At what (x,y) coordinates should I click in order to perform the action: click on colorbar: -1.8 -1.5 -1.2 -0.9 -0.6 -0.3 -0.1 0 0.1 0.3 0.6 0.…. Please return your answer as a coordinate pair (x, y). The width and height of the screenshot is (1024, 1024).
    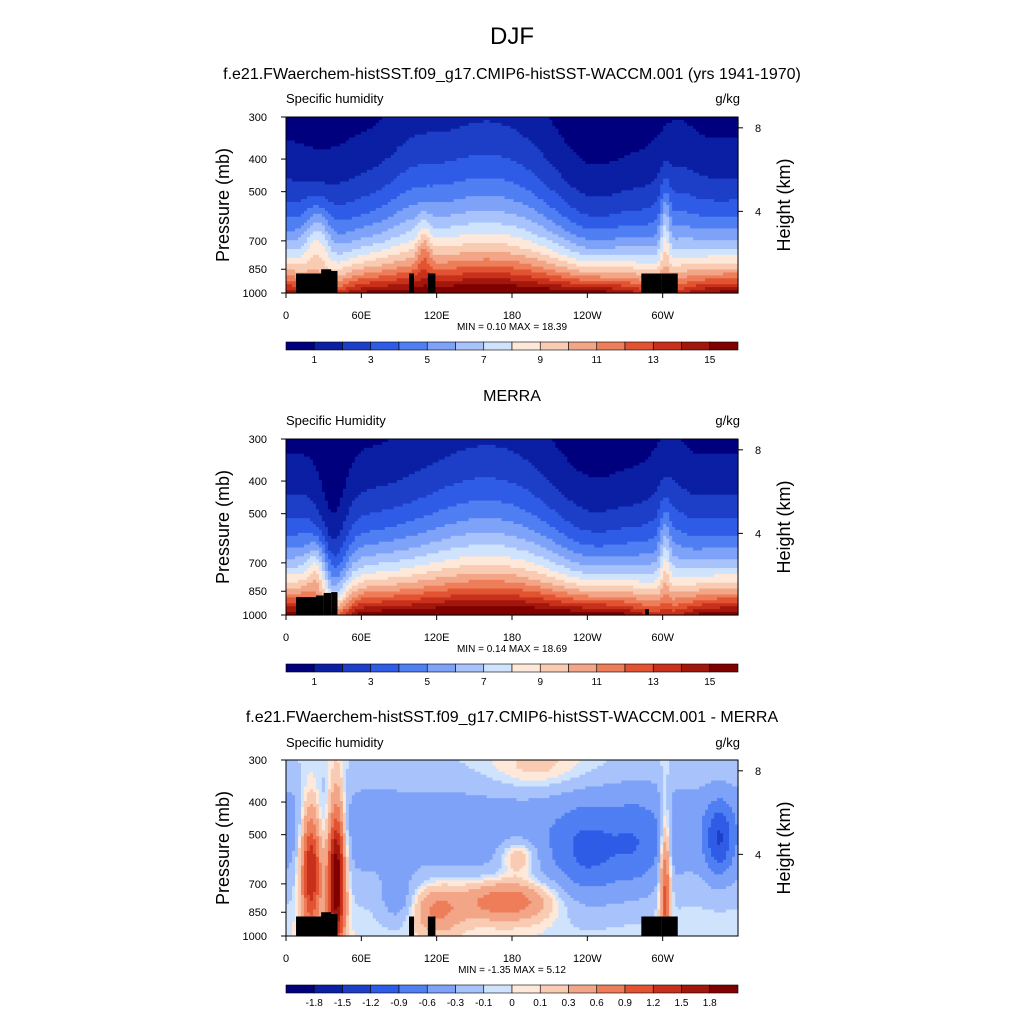
    Looking at the image, I should click on (512, 996).